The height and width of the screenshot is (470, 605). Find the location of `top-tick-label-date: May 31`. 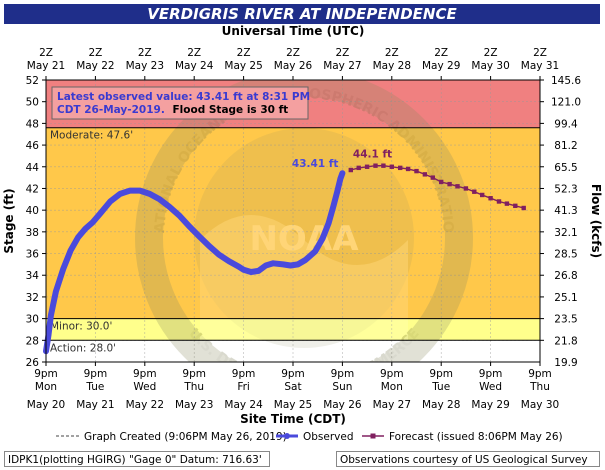

top-tick-label-date: May 31 is located at coordinates (540, 66).